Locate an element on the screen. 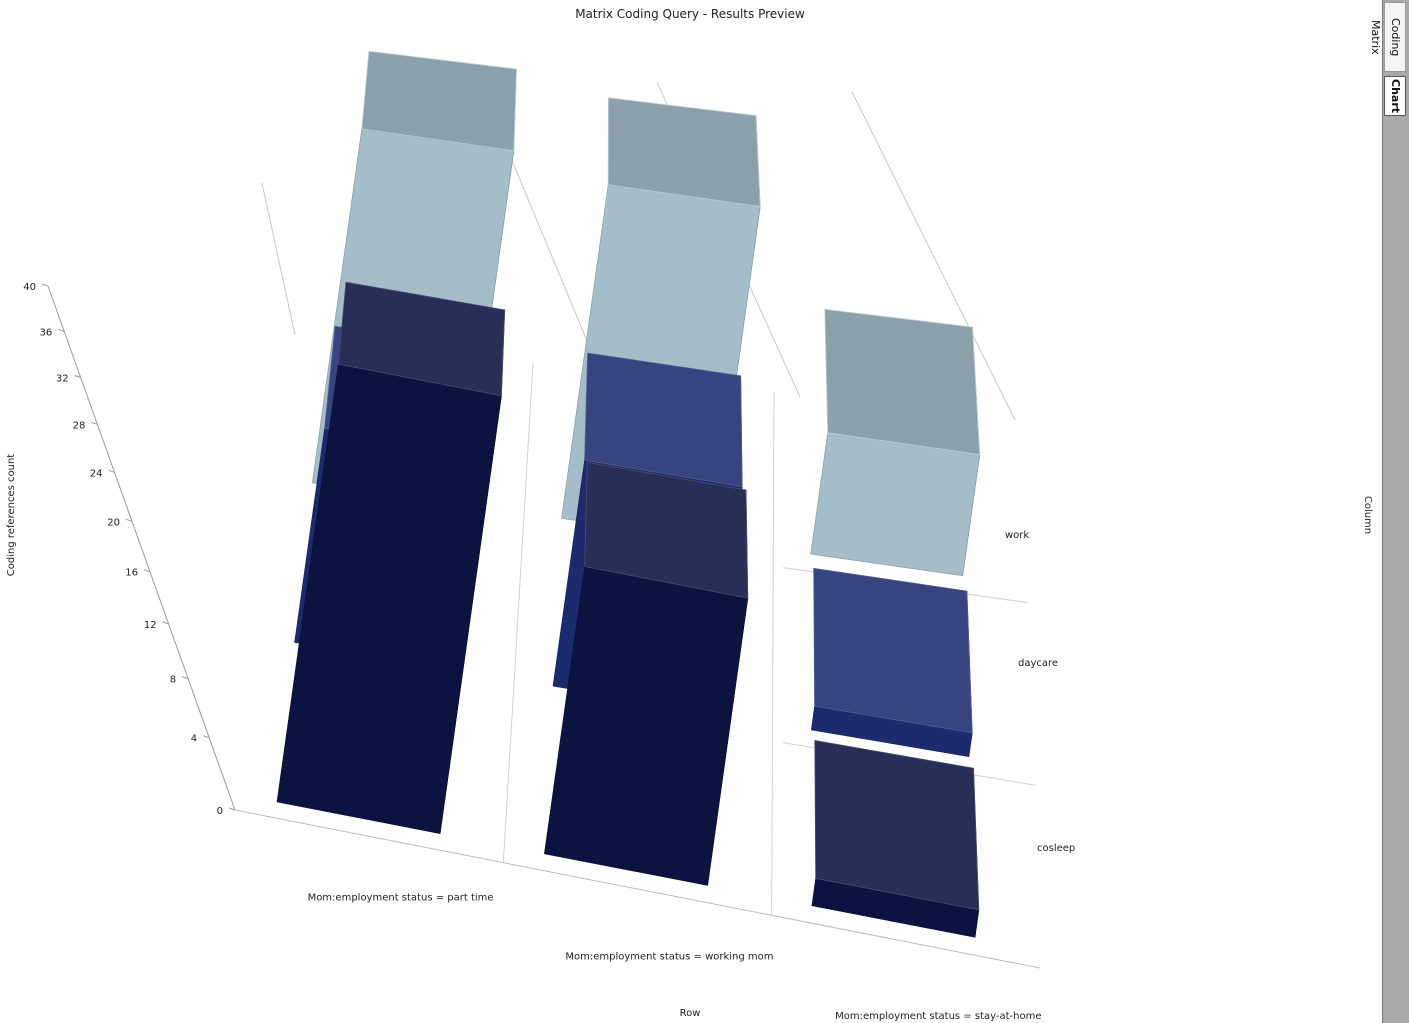 This screenshot has width=1409, height=1023. view-tab-strip: Coding Matrix Chart is located at coordinates (1389, 511).